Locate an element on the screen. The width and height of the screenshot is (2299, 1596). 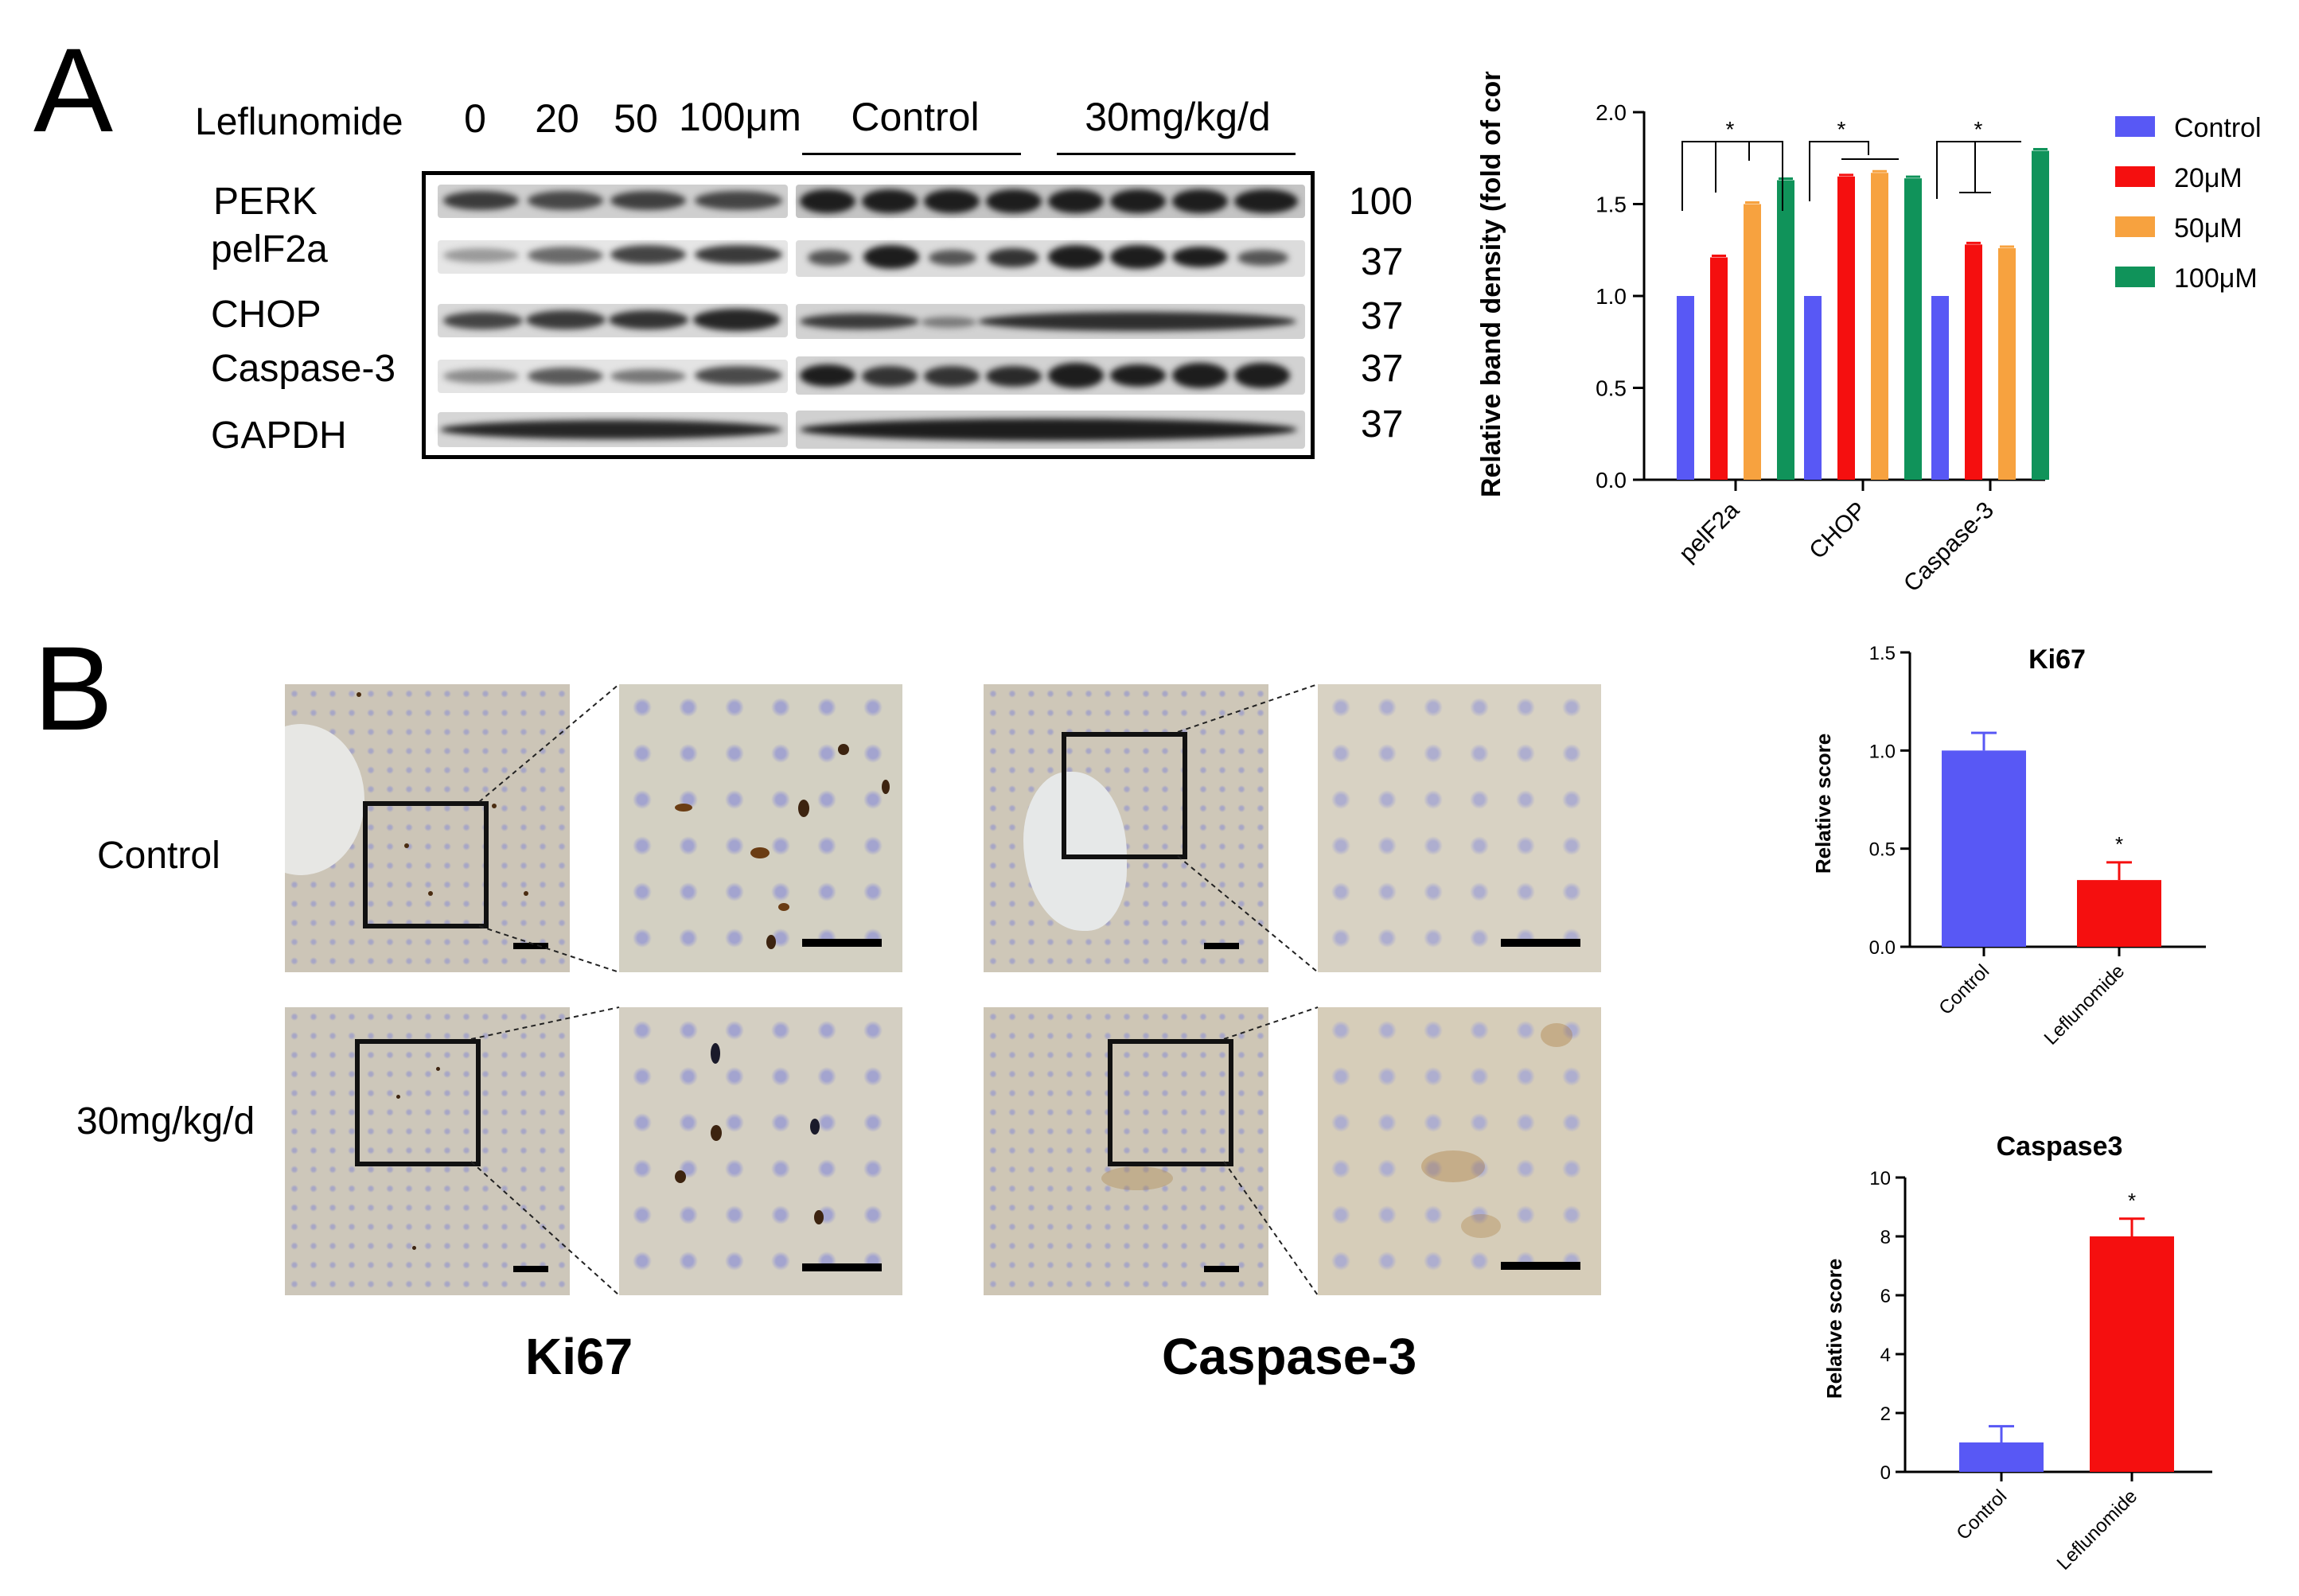
lane-label-100: 100μm is located at coordinates (740, 117).